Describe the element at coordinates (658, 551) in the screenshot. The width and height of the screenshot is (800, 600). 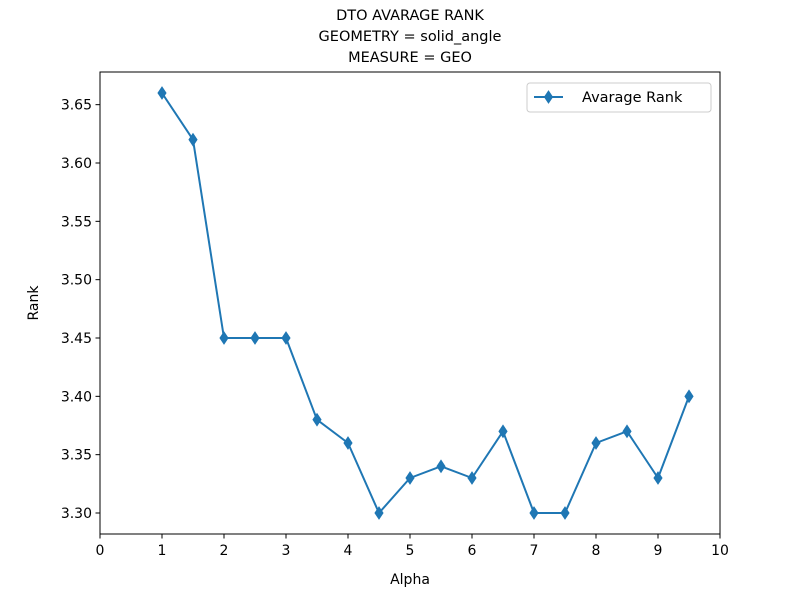
I see `x-tick-label: 9` at that location.